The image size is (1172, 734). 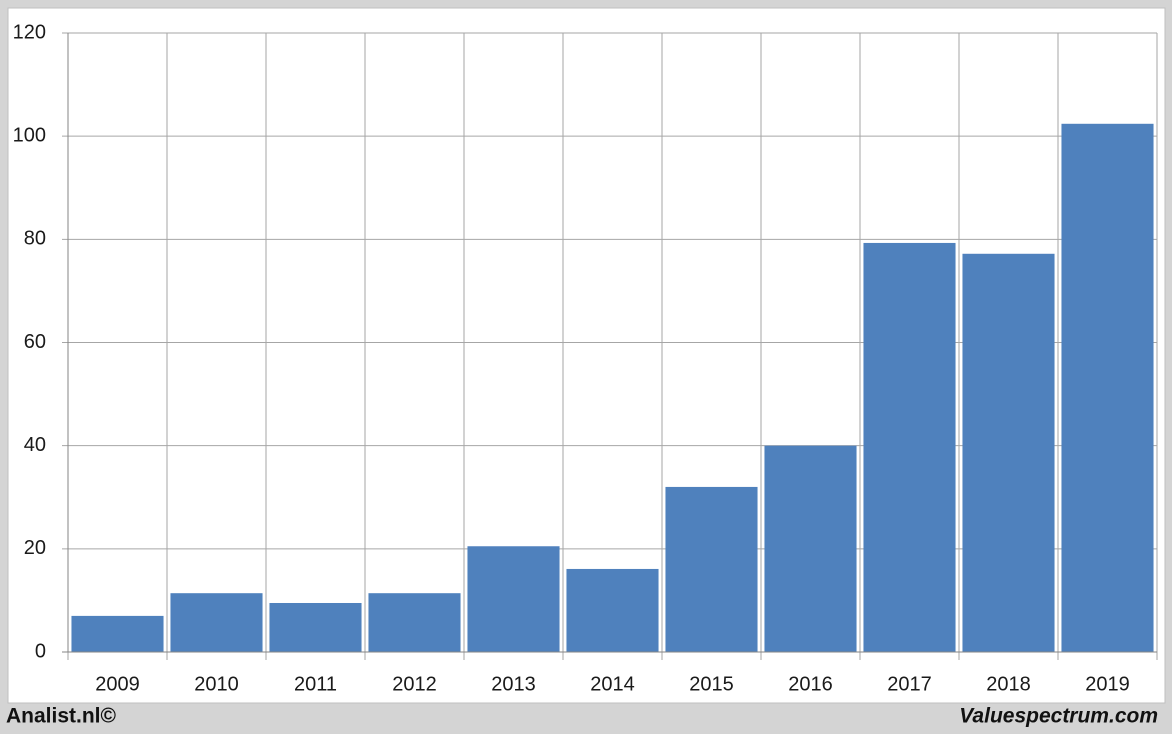 I want to click on x-tick-label: 2015, so click(x=711, y=684).